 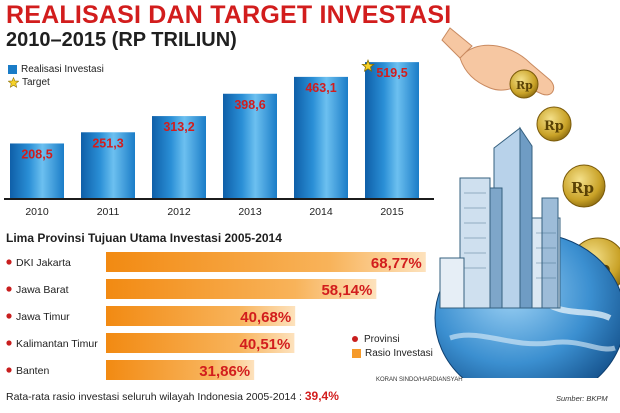 I want to click on x-axis-line, so click(x=219, y=199).